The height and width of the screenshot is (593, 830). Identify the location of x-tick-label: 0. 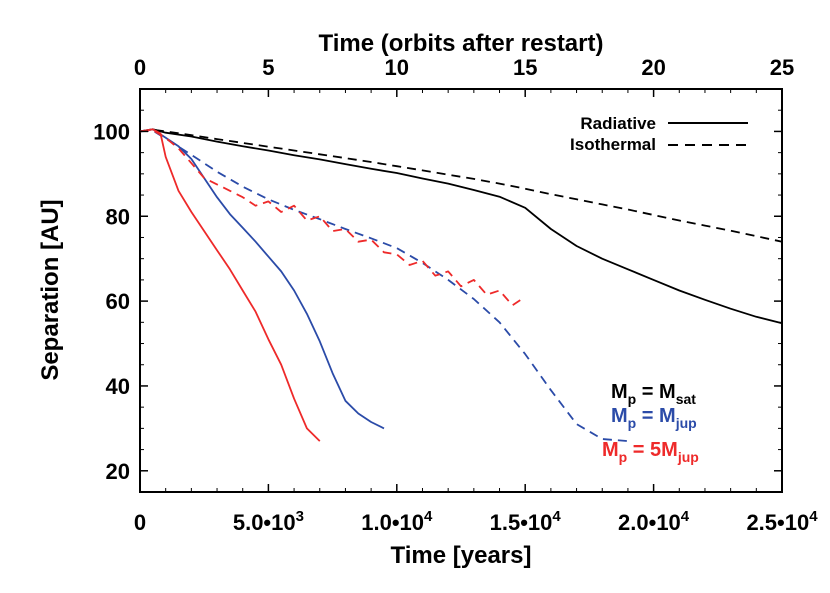
(140, 522).